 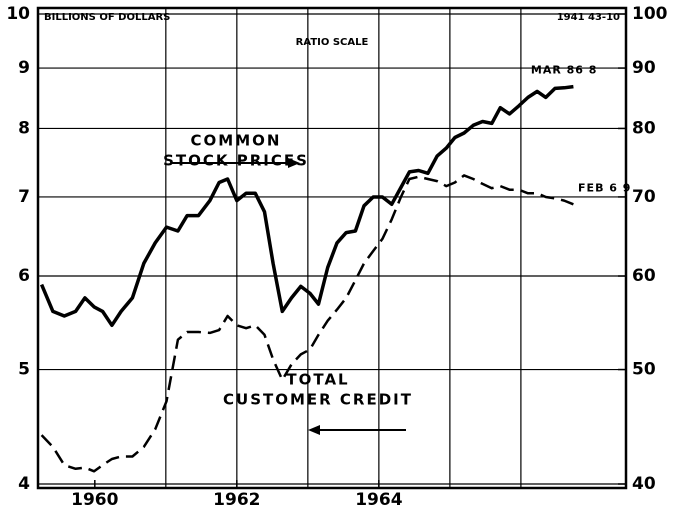 I want to click on series-label: STOCK PRICES, so click(x=236, y=161).